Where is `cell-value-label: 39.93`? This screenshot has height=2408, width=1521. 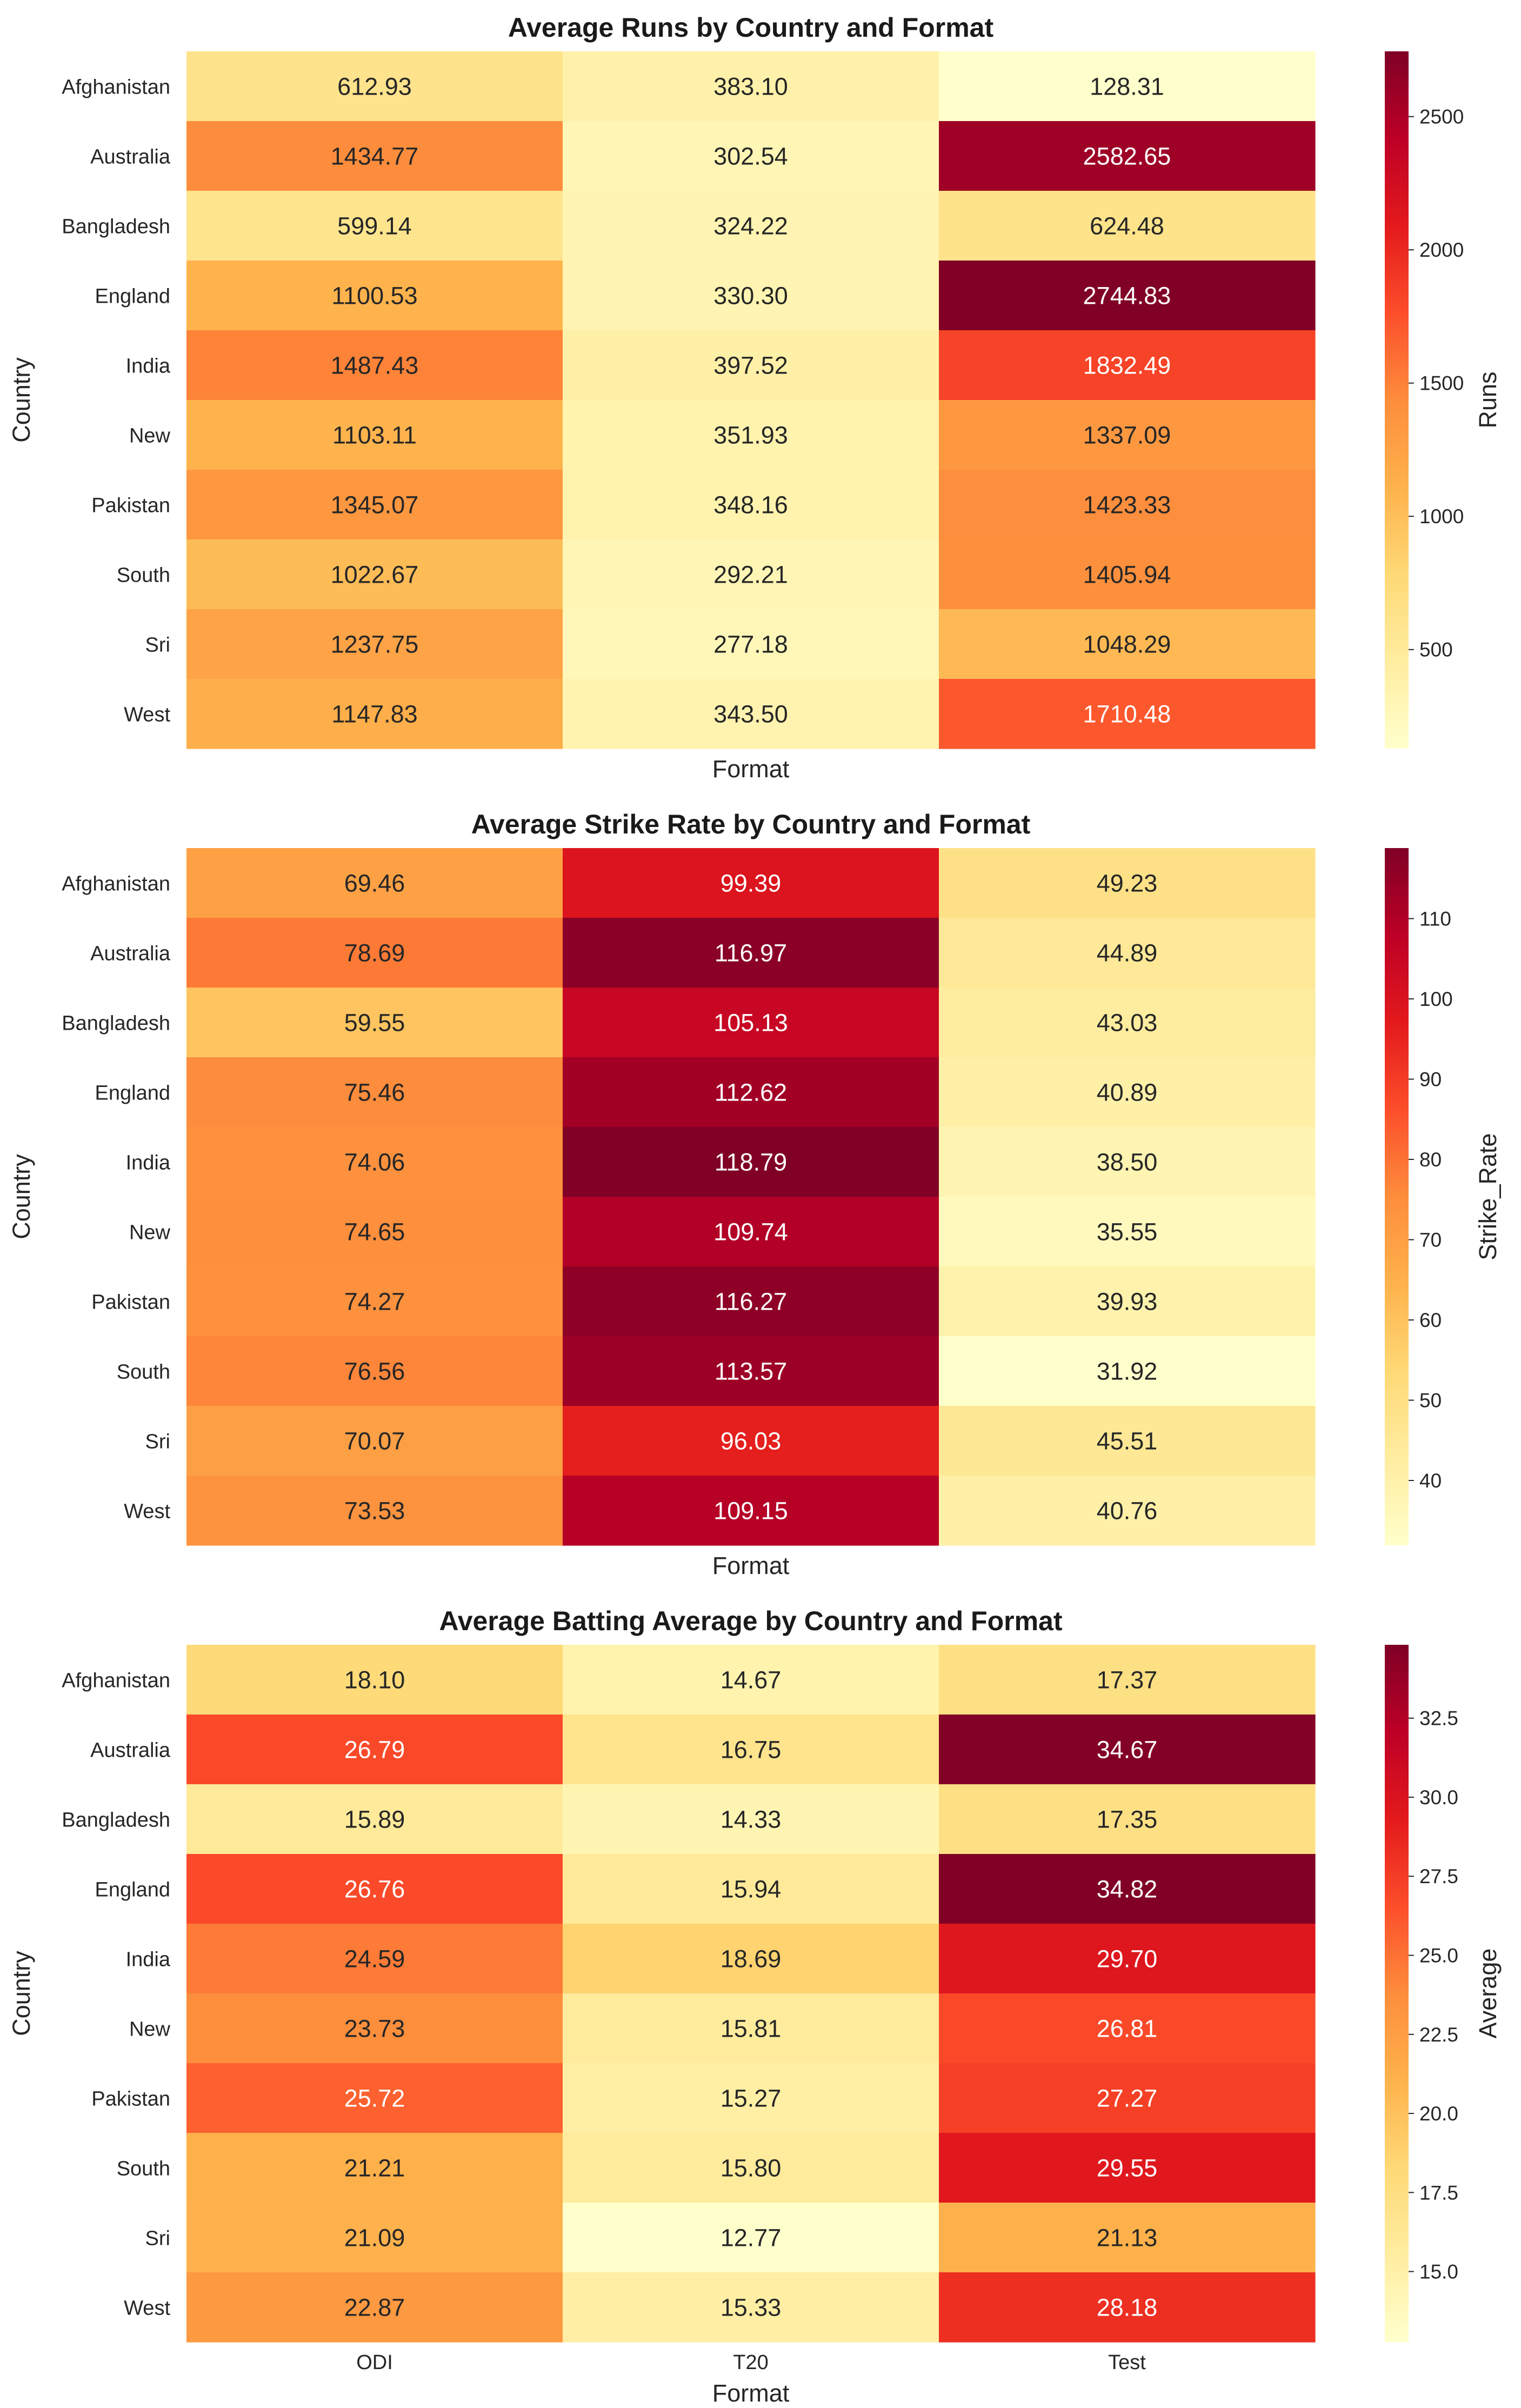
cell-value-label: 39.93 is located at coordinates (1127, 1302).